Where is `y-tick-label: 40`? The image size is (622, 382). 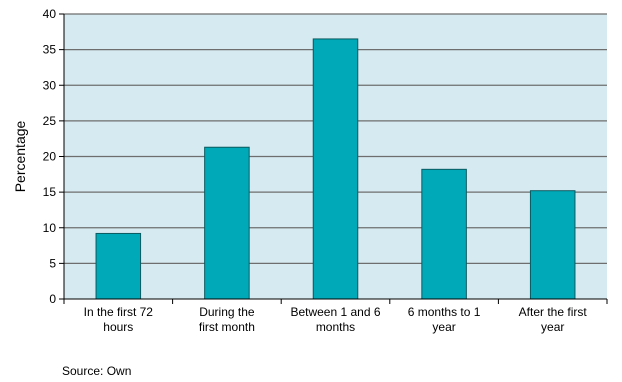 y-tick-label: 40 is located at coordinates (50, 14).